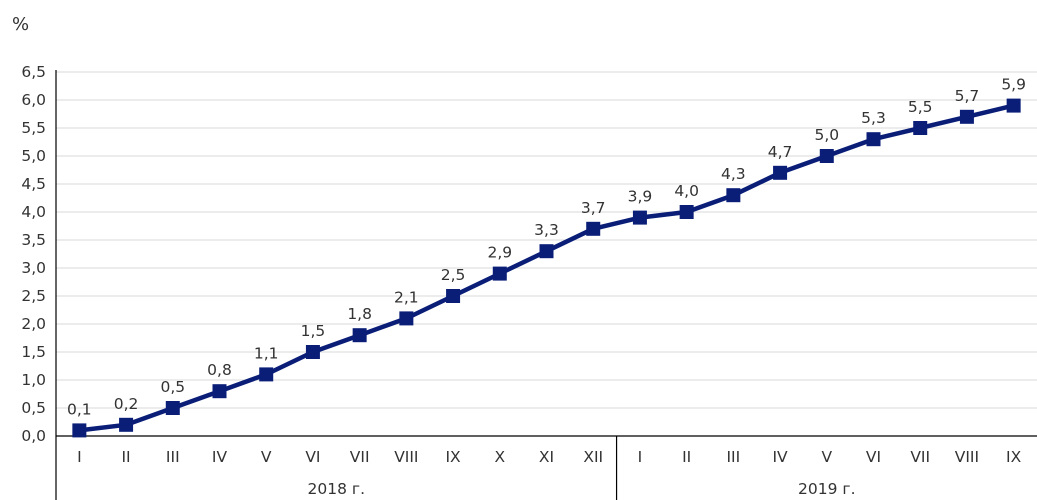 This screenshot has height=500, width=1037. Describe the element at coordinates (1013, 85) in the screenshot. I see `data-label: 5,9` at that location.